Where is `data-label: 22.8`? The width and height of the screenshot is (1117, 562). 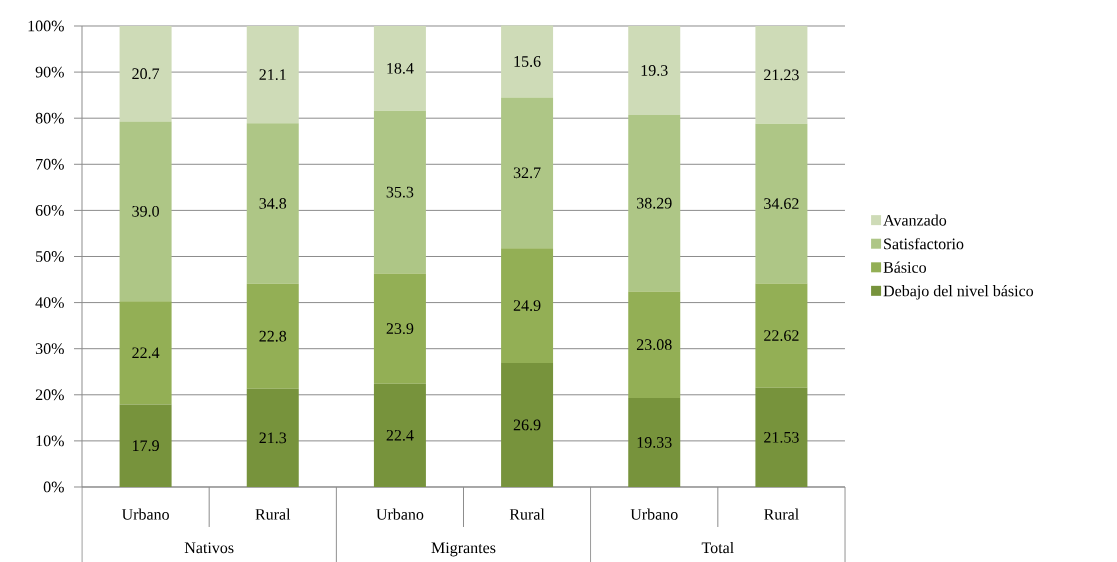
data-label: 22.8 is located at coordinates (273, 336).